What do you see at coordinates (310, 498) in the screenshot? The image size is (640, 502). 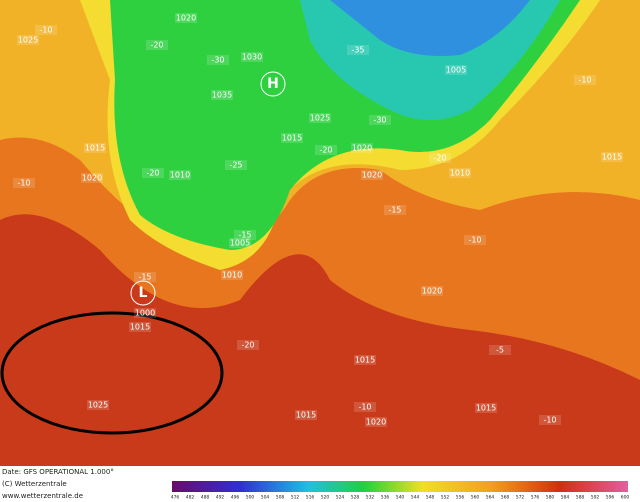 I see `scale-label: 516` at bounding box center [310, 498].